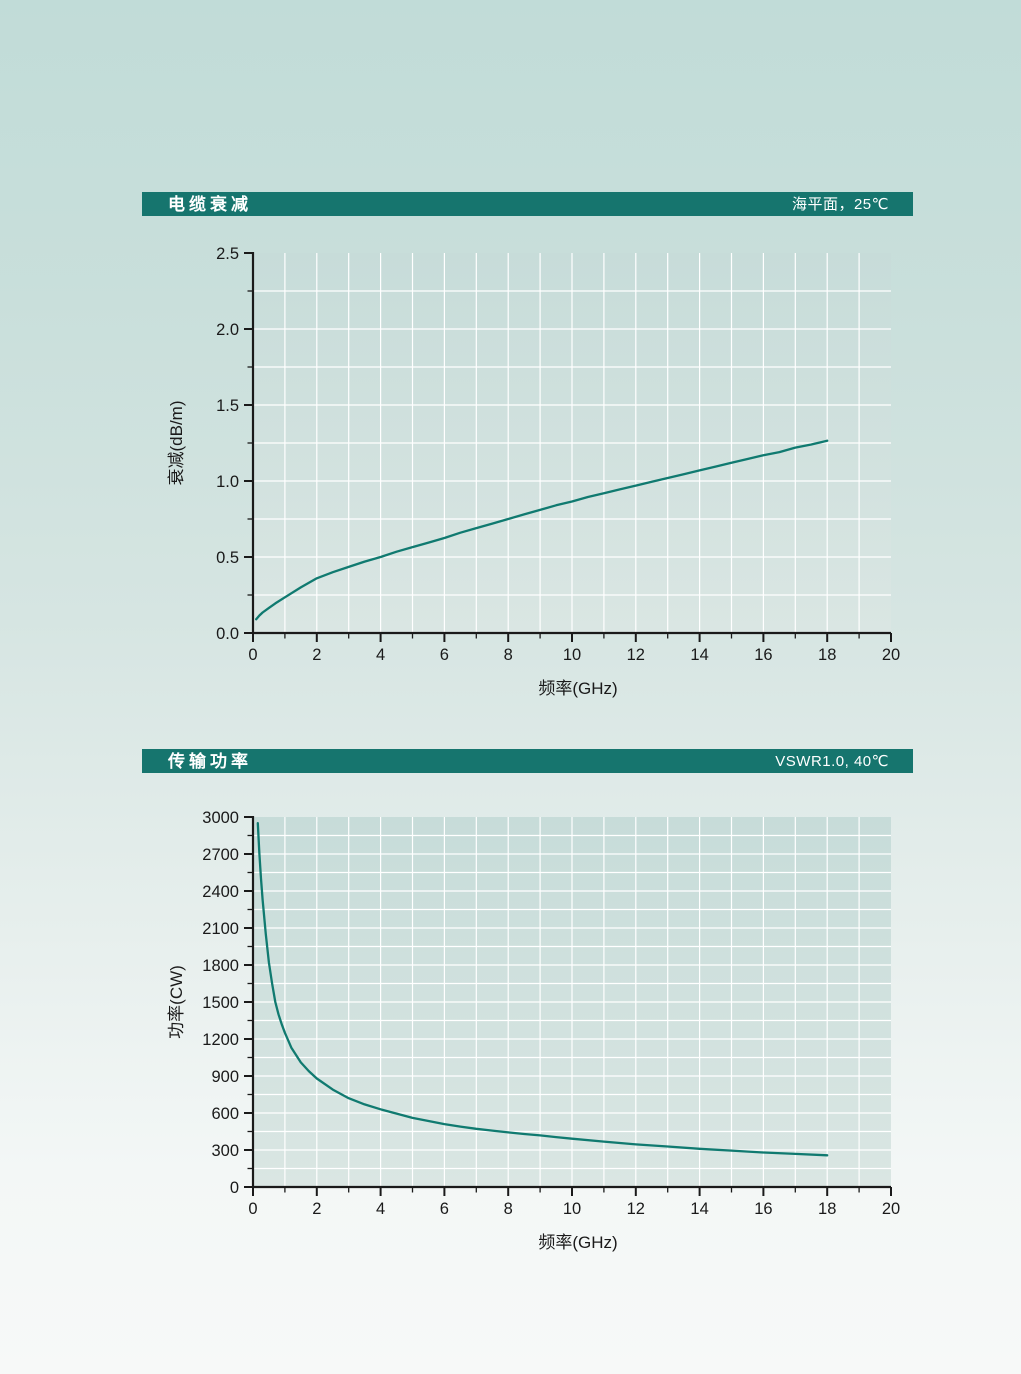 The image size is (1021, 1374). Describe the element at coordinates (176, 1002) in the screenshot. I see `y-axis-title: 功率(CW)` at that location.